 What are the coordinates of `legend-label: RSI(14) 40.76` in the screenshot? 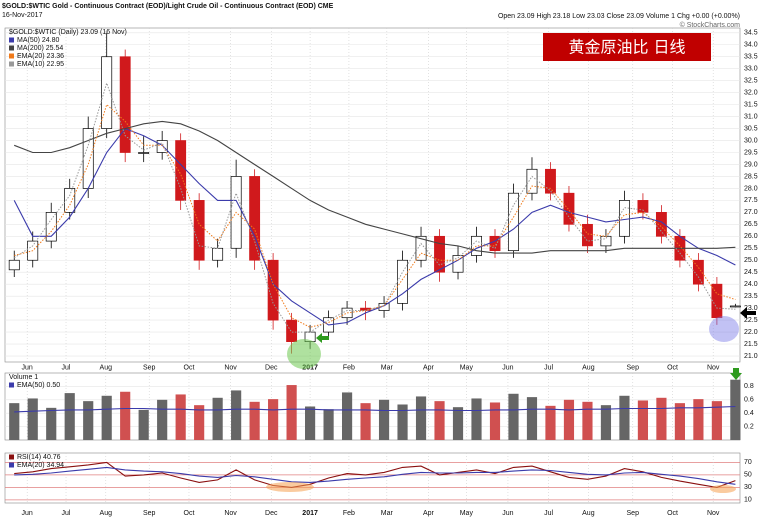 It's located at (39, 457).